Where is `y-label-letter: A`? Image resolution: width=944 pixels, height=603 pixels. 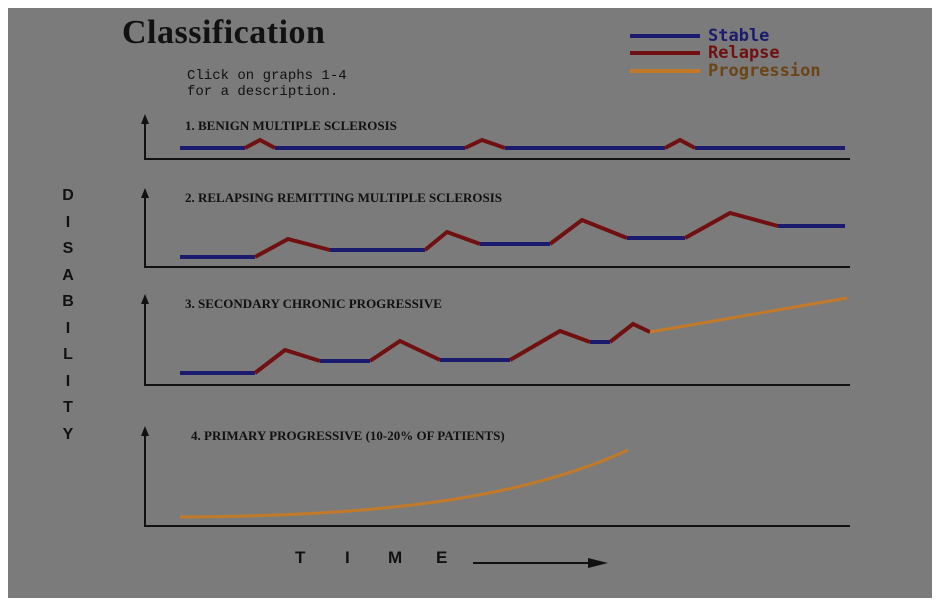
y-label-letter: A is located at coordinates (68, 275).